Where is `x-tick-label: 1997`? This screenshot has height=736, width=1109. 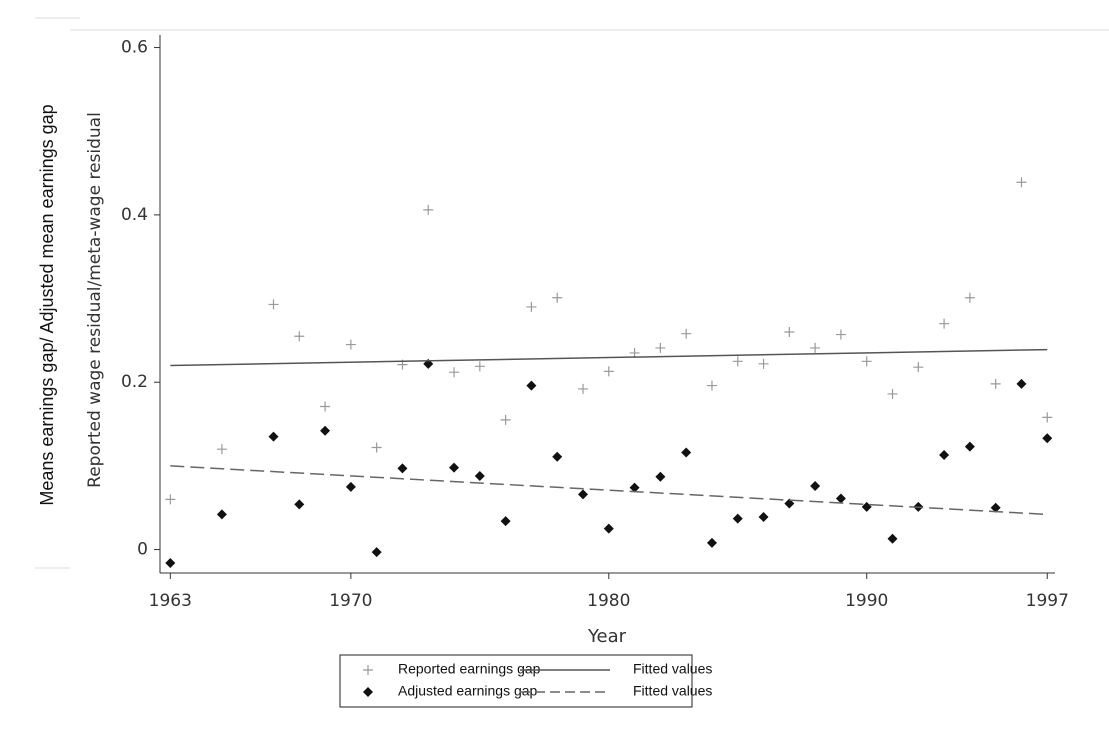 x-tick-label: 1997 is located at coordinates (1047, 601).